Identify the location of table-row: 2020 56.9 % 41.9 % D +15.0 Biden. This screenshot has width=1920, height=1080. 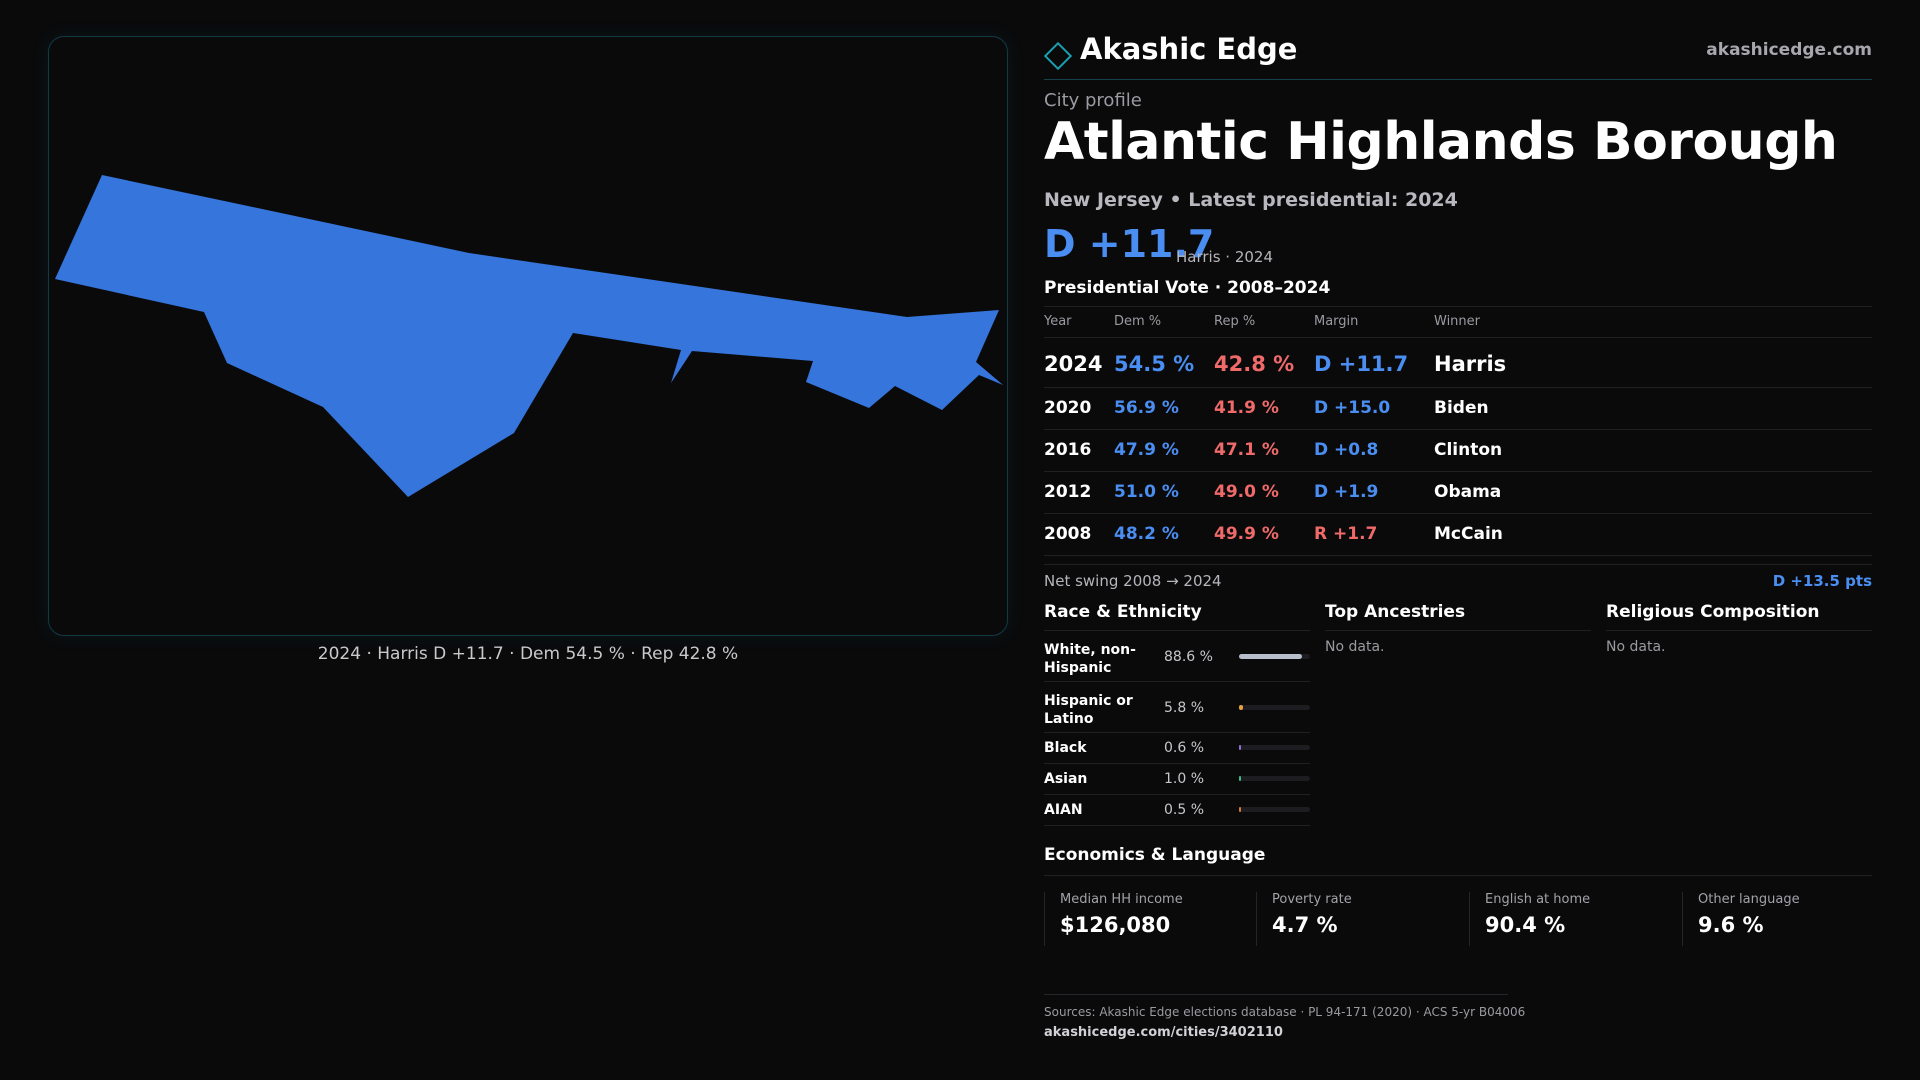
(1458, 409).